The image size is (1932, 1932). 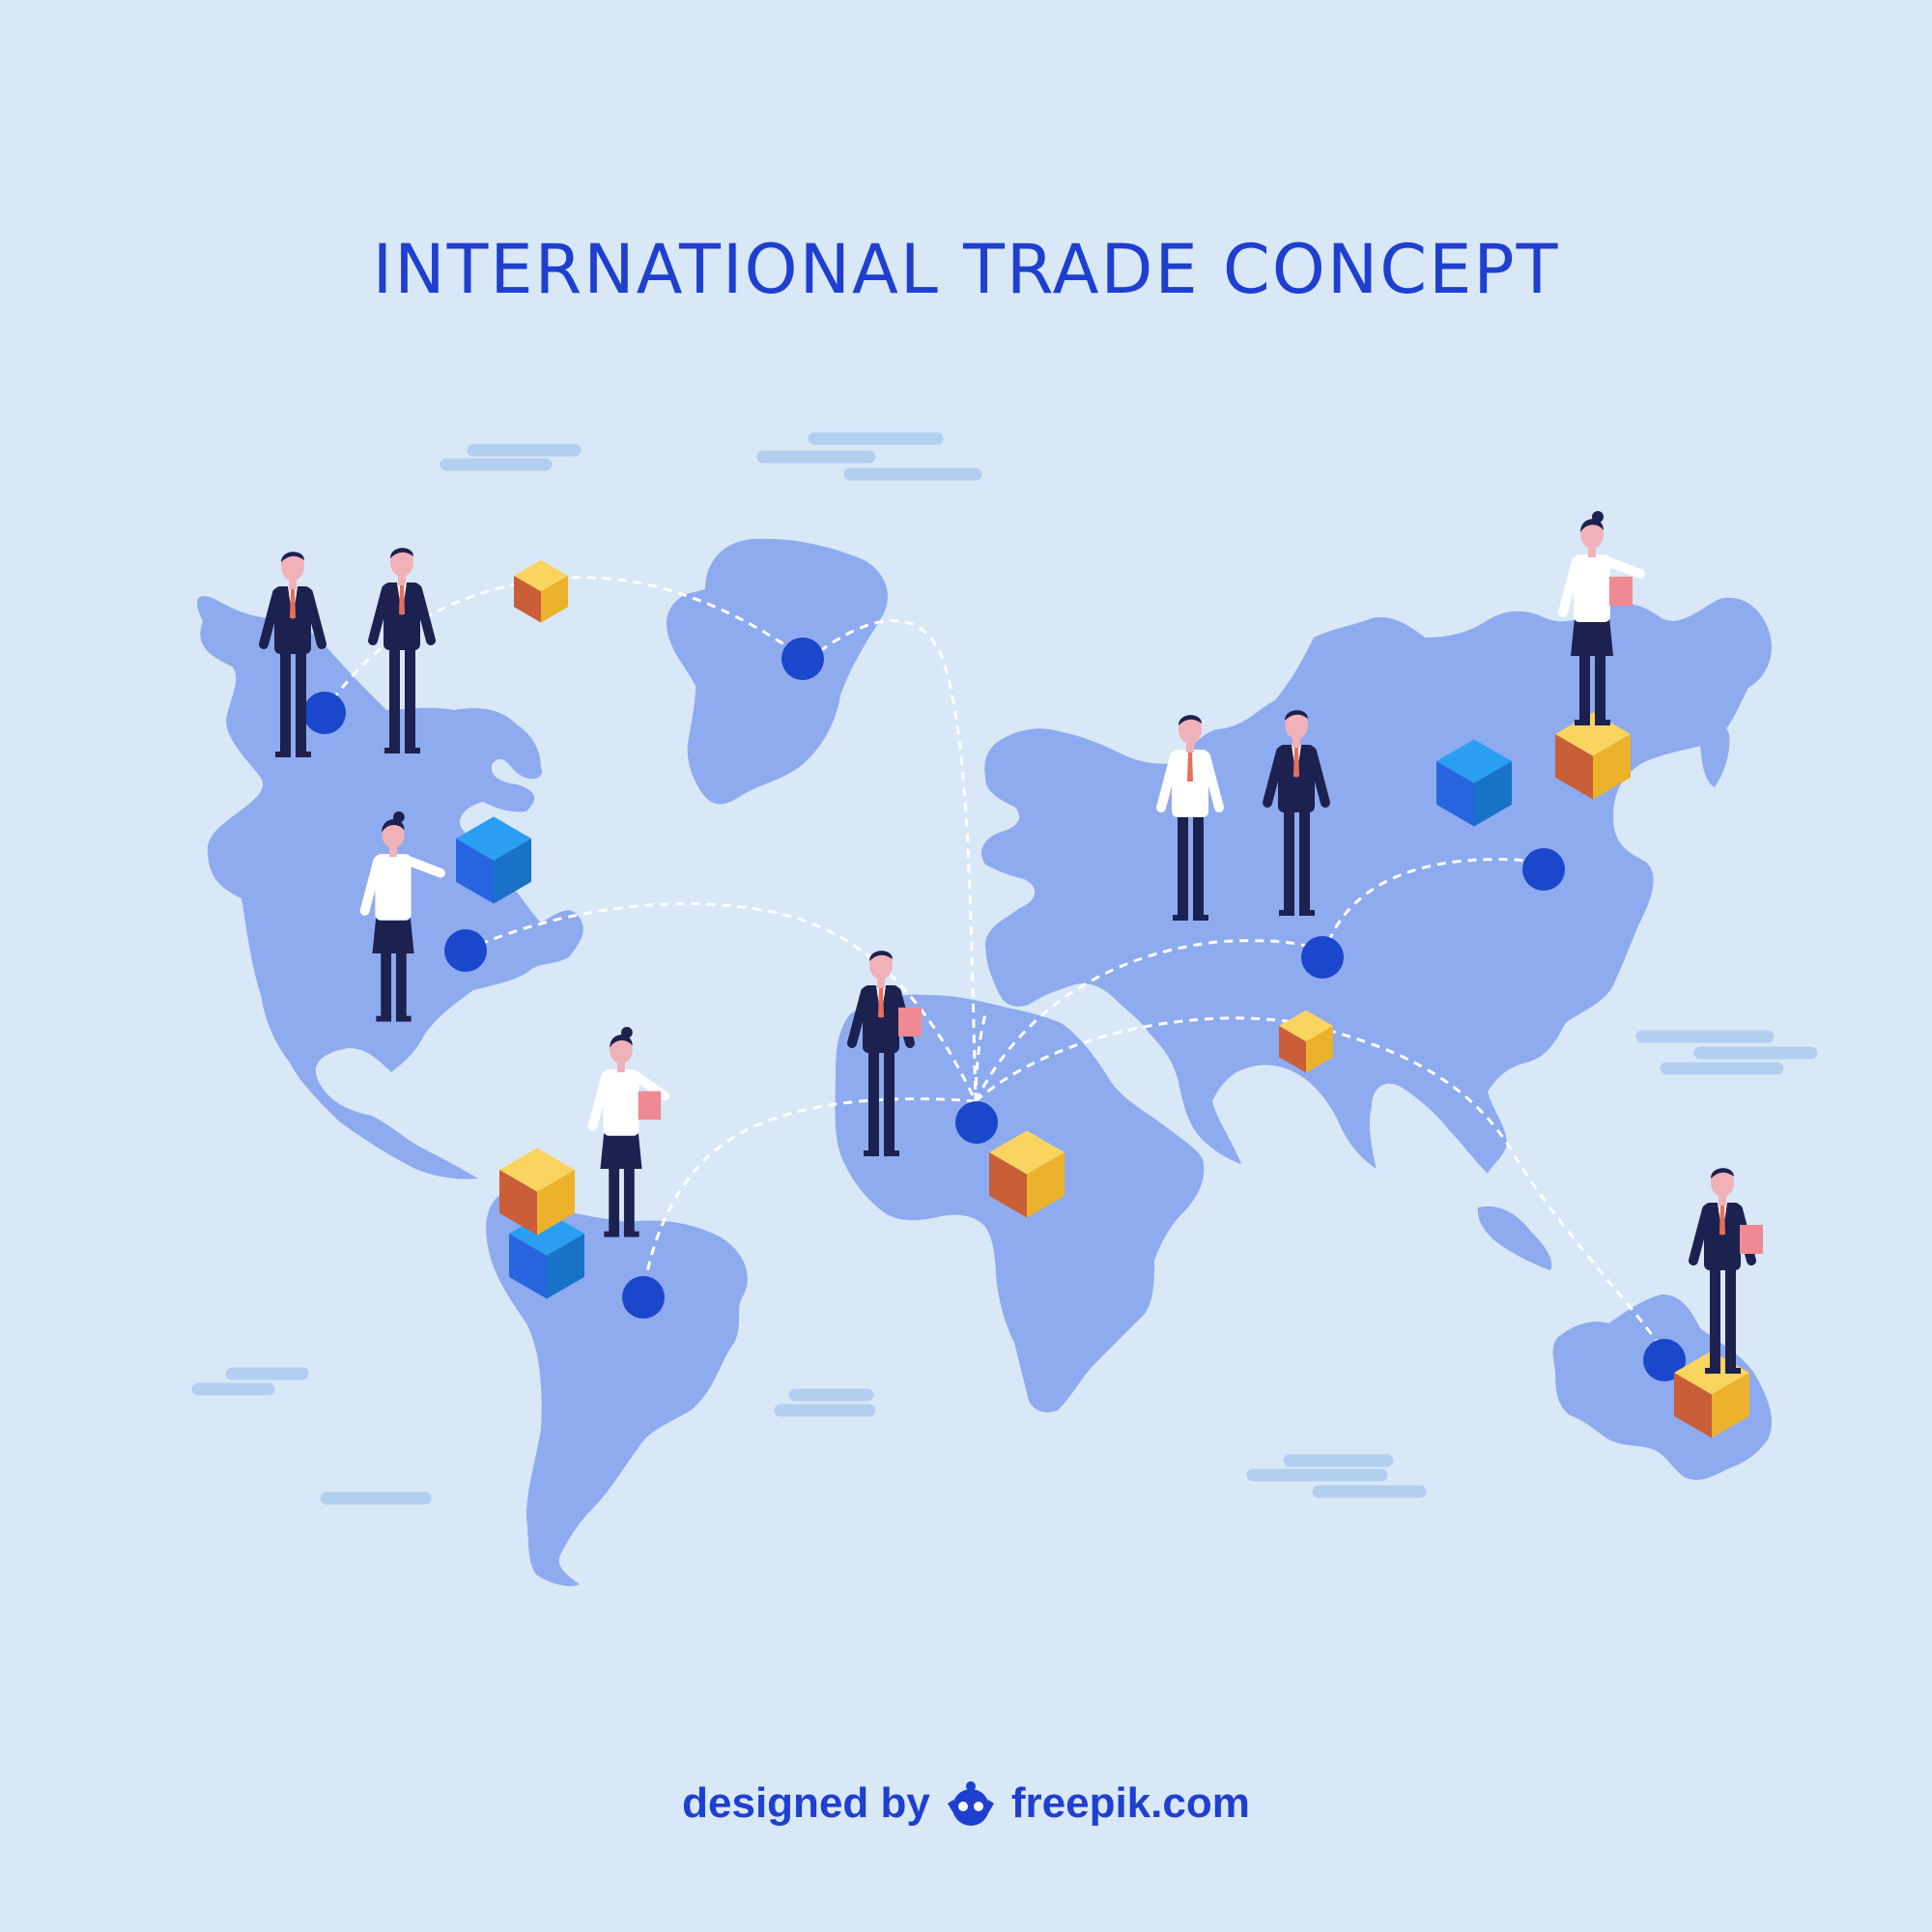 I want to click on node-china, so click(x=1543, y=869).